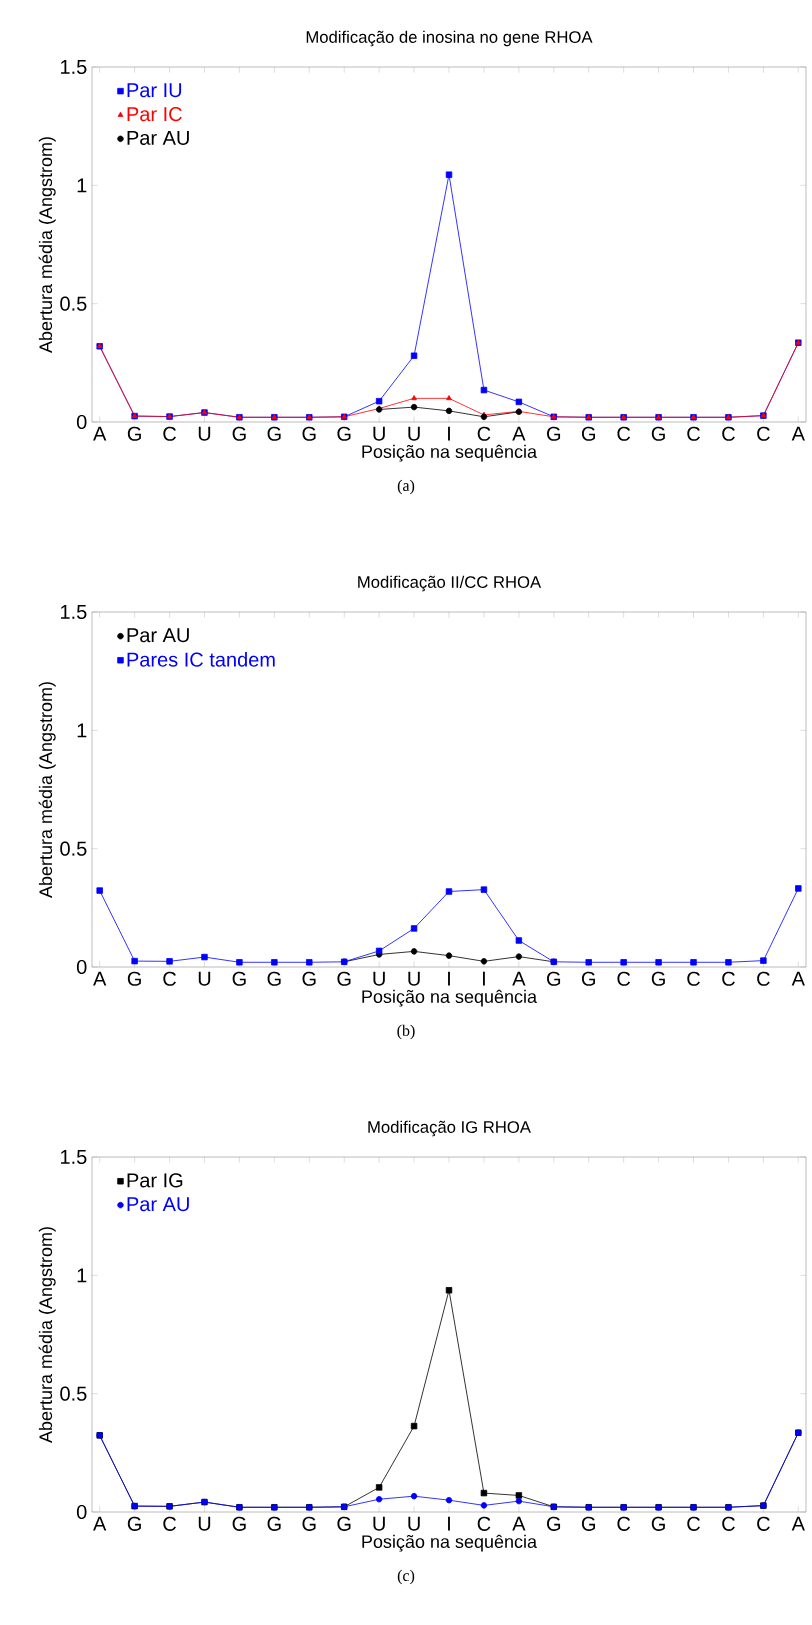  Describe the element at coordinates (406, 1032) in the screenshot. I see `text: (b)` at that location.